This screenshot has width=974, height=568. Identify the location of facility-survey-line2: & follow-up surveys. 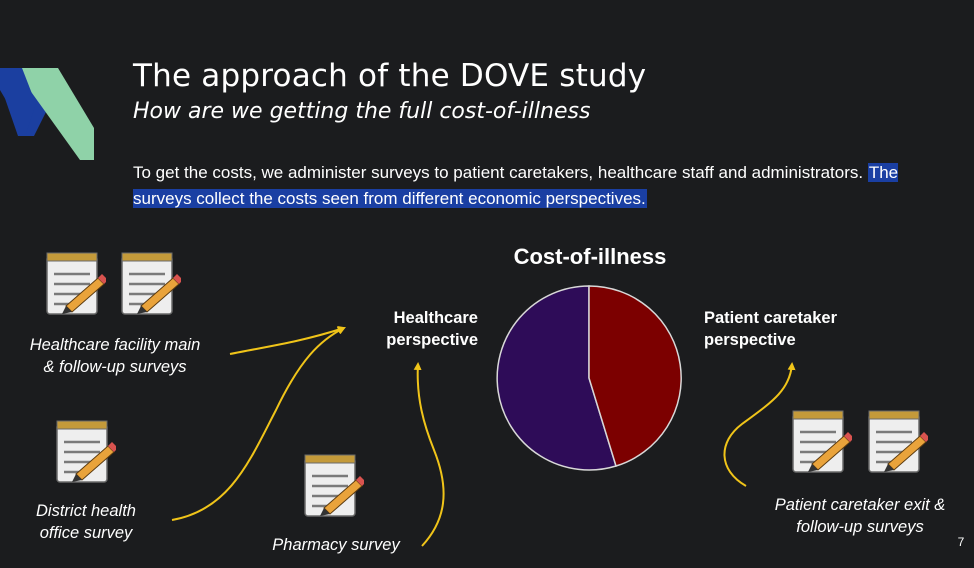
(115, 367).